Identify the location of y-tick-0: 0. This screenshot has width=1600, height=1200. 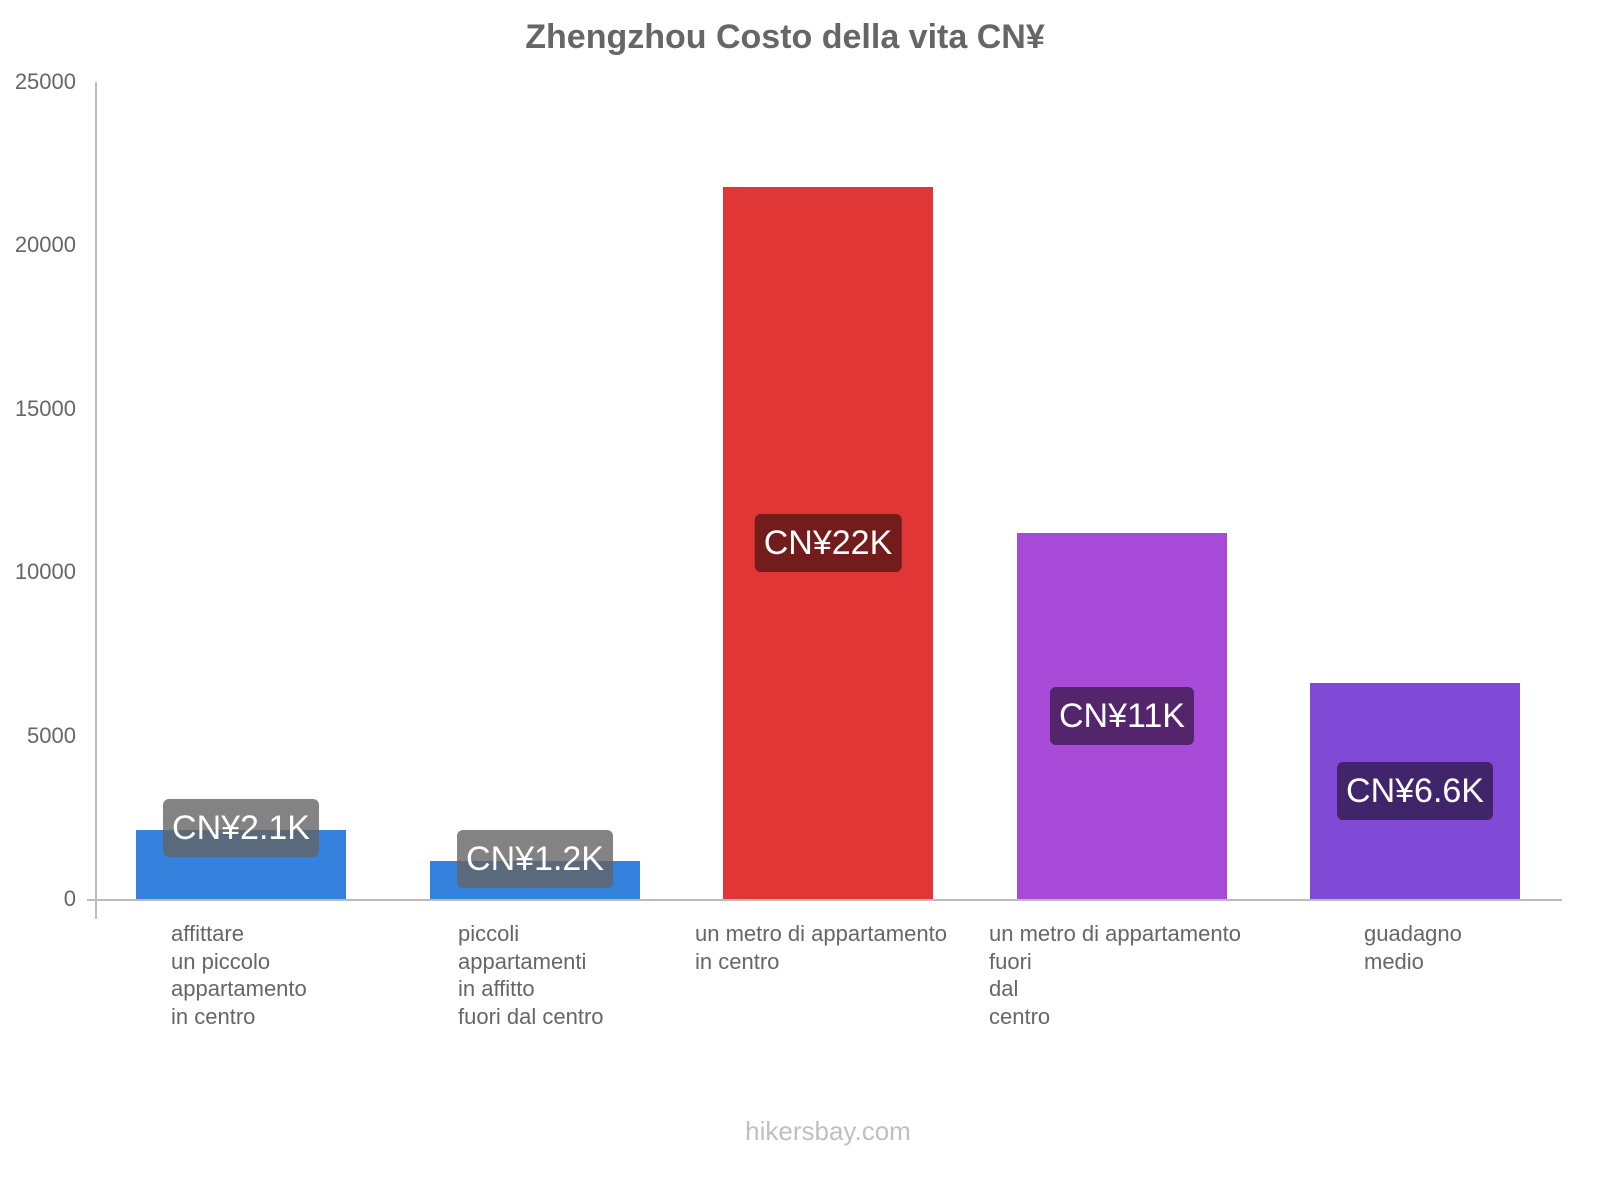
(69, 898).